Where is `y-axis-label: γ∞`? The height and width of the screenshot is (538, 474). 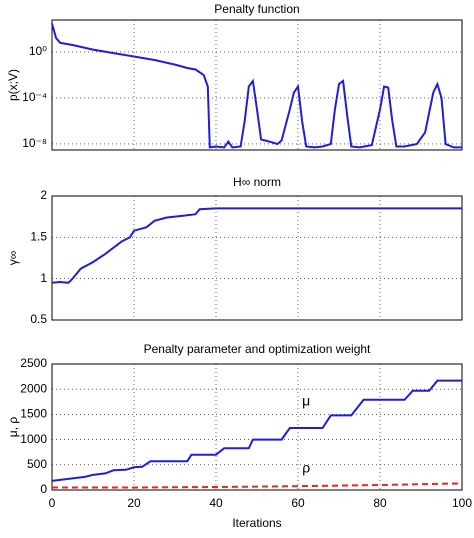
y-axis-label: γ∞ is located at coordinates (13, 258).